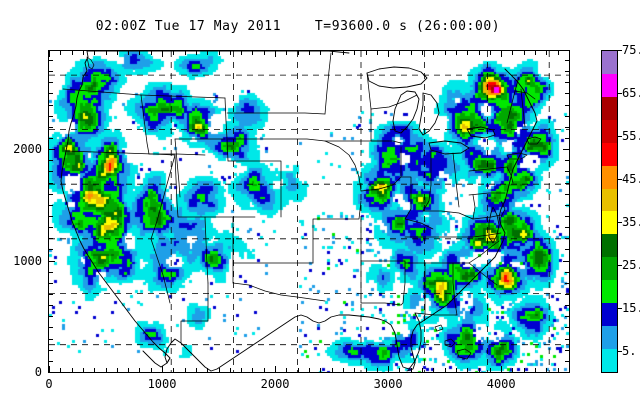 This screenshot has width=640, height=400. What do you see at coordinates (631, 222) in the screenshot?
I see `colorbar-tick-label: 35.` at bounding box center [631, 222].